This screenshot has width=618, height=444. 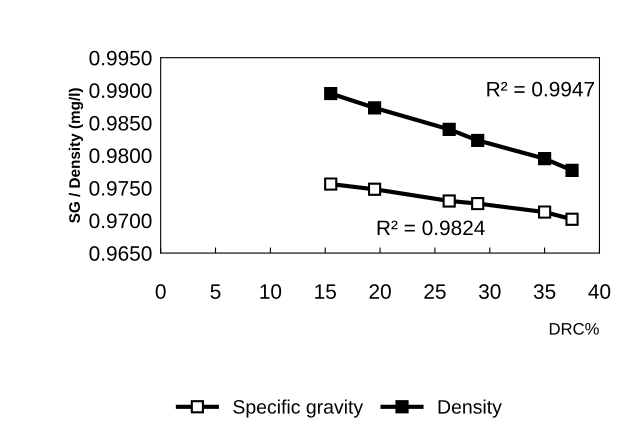 I want to click on x-tick-label: 35, so click(x=545, y=291).